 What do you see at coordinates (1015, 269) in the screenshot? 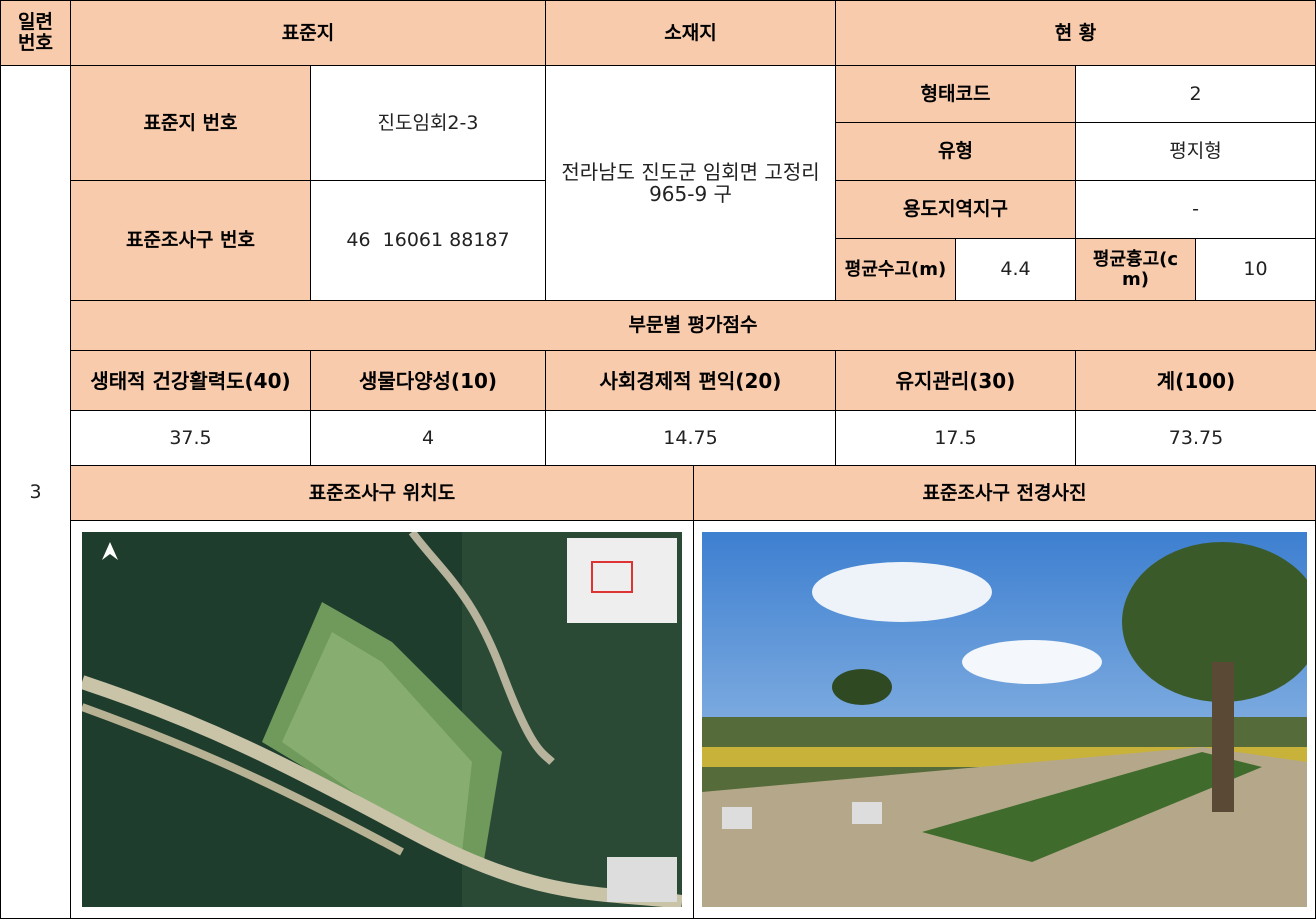
I see `avg-height: 4.4` at bounding box center [1015, 269].